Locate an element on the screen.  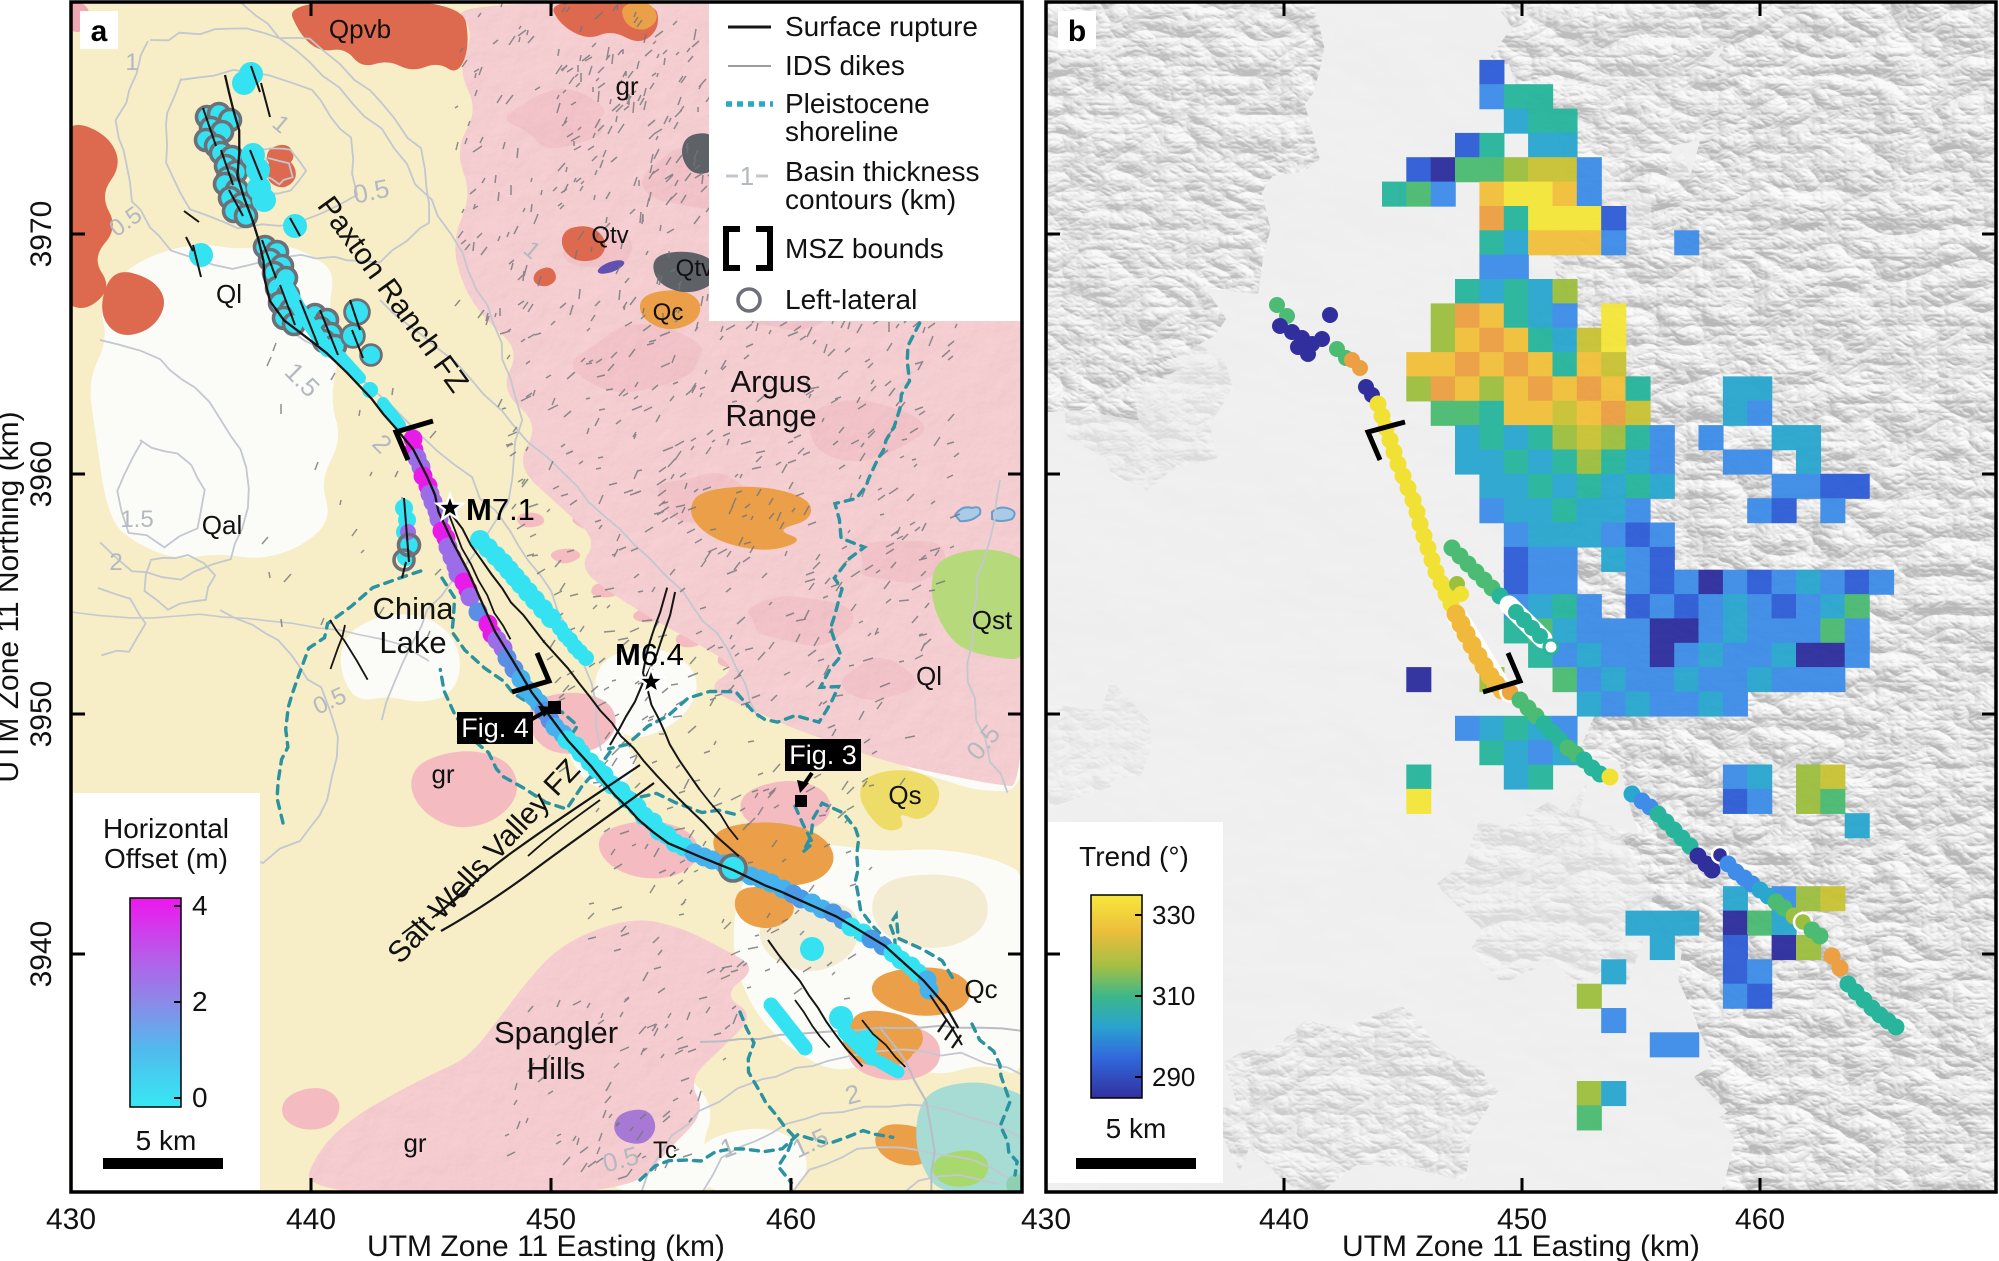
svg-text: M7.1 is located at coordinates (500, 509).